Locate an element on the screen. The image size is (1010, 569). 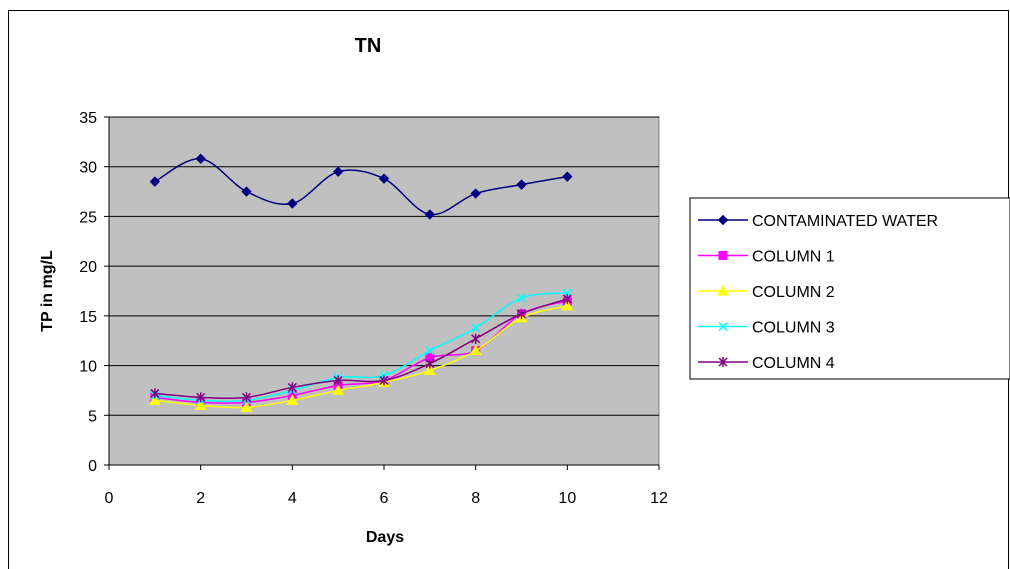
x-tick-label: 8 is located at coordinates (475, 498).